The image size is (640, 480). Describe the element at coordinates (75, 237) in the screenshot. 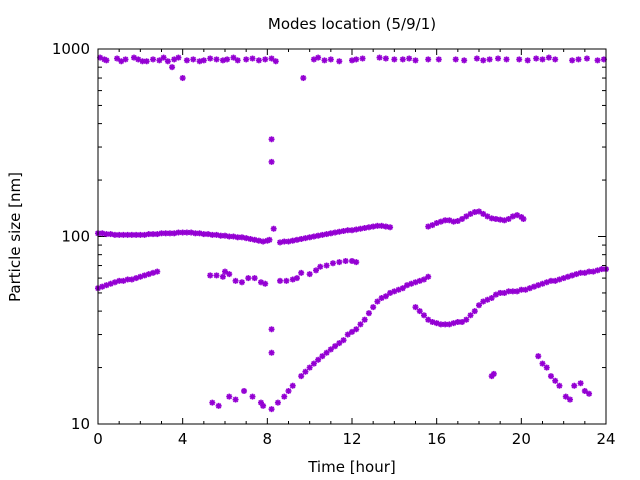

I see `y-tick-label: 100` at that location.